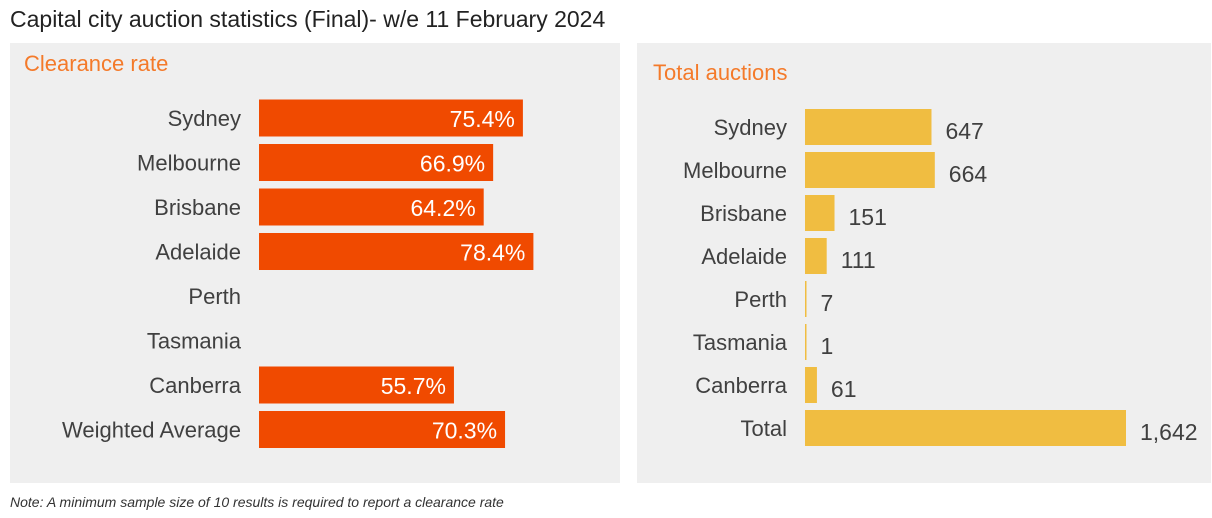 The width and height of the screenshot is (1212, 518). What do you see at coordinates (151, 430) in the screenshot?
I see `category-label-weighted-average: Weighted Average` at bounding box center [151, 430].